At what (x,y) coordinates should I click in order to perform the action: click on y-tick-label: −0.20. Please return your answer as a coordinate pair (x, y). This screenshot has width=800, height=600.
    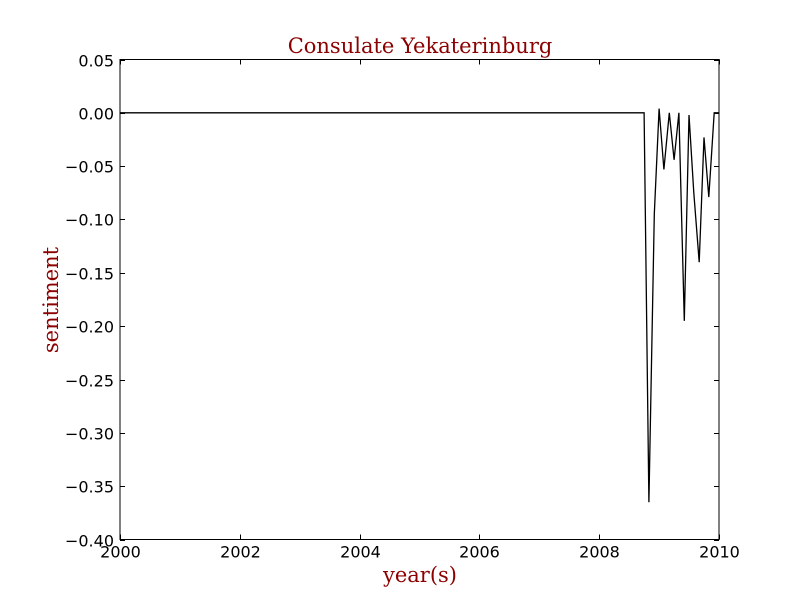
    Looking at the image, I should click on (89, 327).